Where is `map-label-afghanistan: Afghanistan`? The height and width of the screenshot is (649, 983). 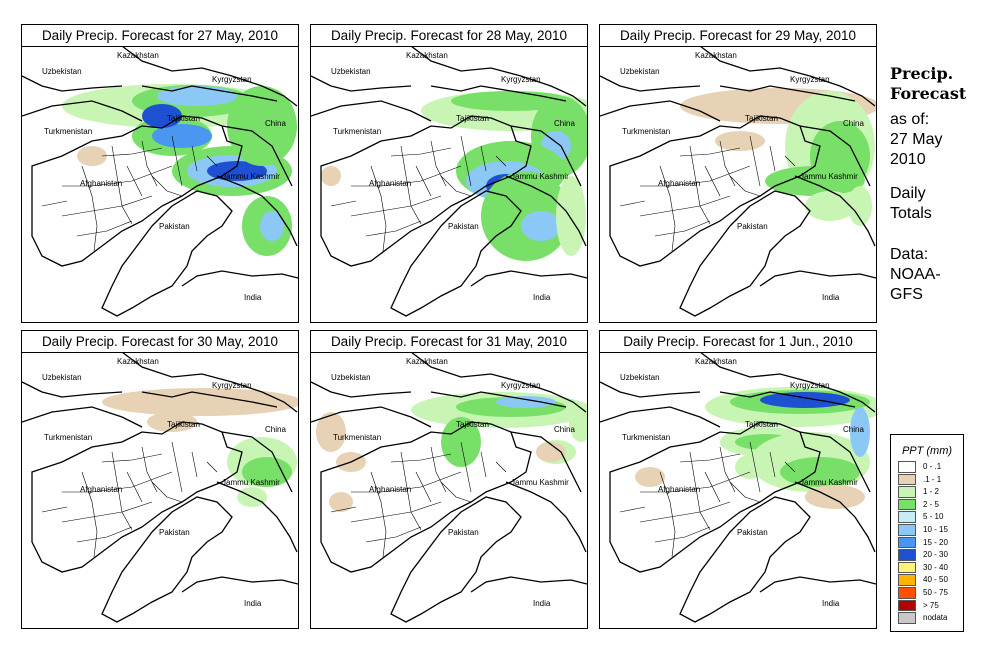
map-label-afghanistan: Afghanistan is located at coordinates (101, 489).